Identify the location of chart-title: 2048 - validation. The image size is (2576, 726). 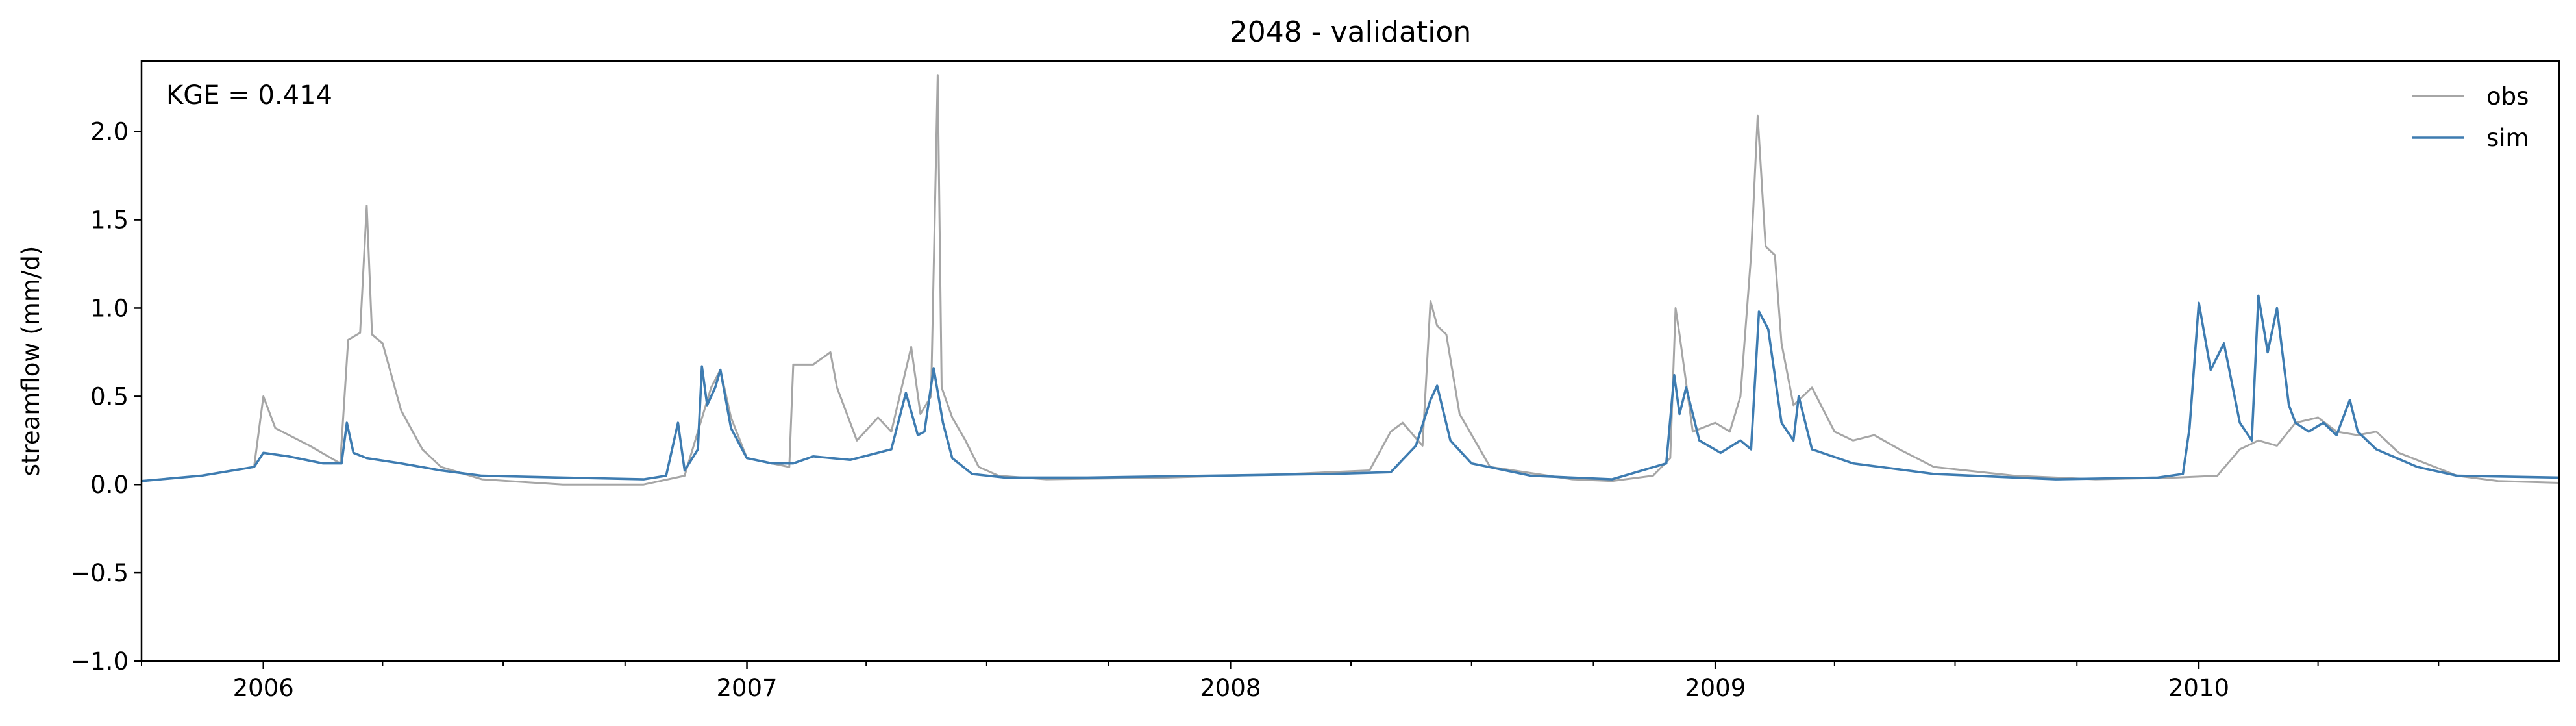
(1350, 32).